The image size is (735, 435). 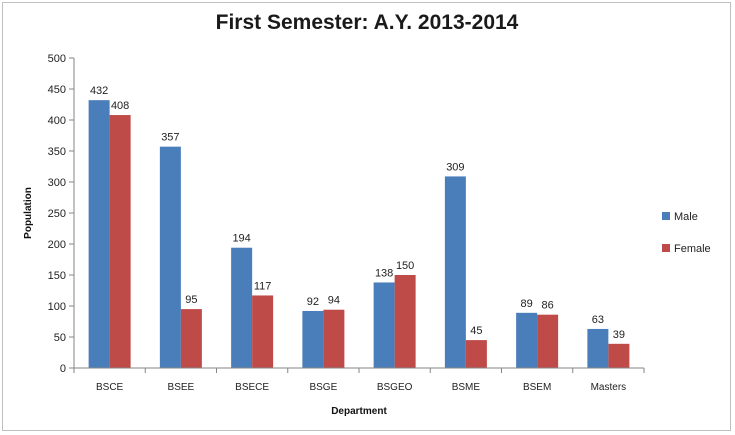 I want to click on x-axis-title: Department, so click(x=359, y=411).